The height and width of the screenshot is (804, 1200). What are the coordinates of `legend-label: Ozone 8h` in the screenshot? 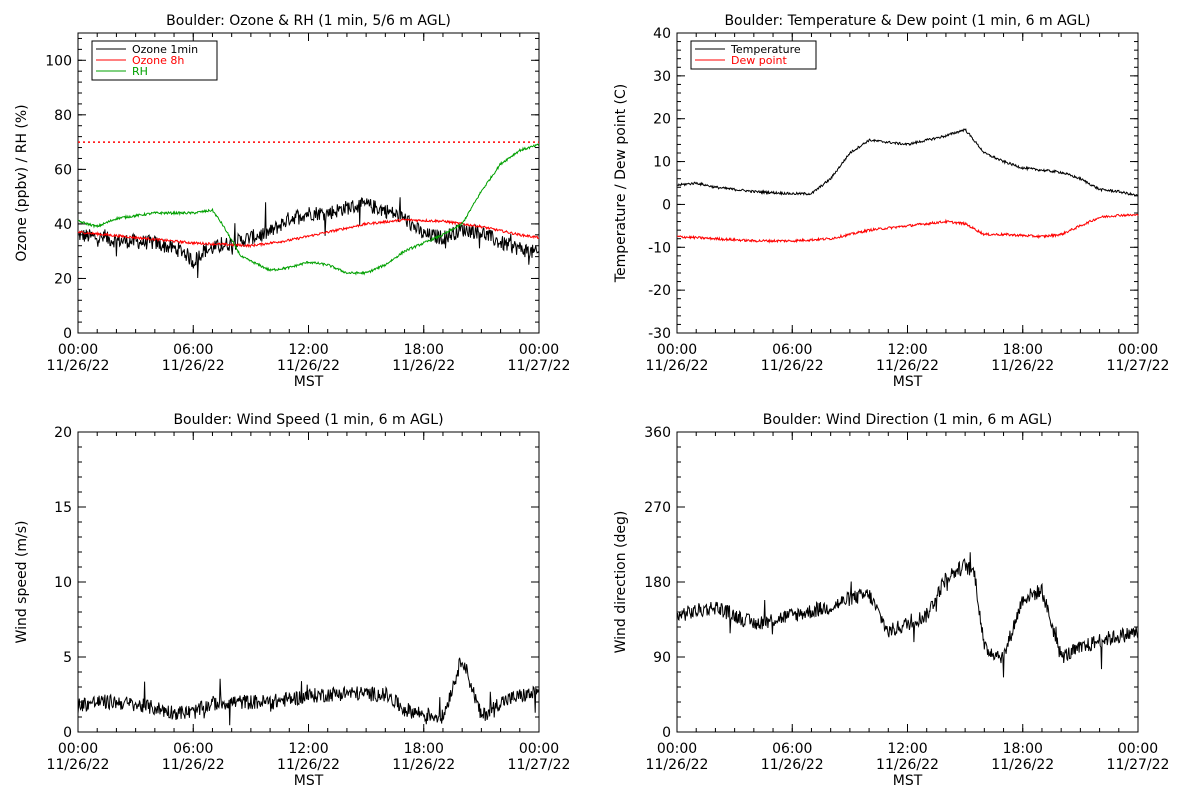 It's located at (158, 60).